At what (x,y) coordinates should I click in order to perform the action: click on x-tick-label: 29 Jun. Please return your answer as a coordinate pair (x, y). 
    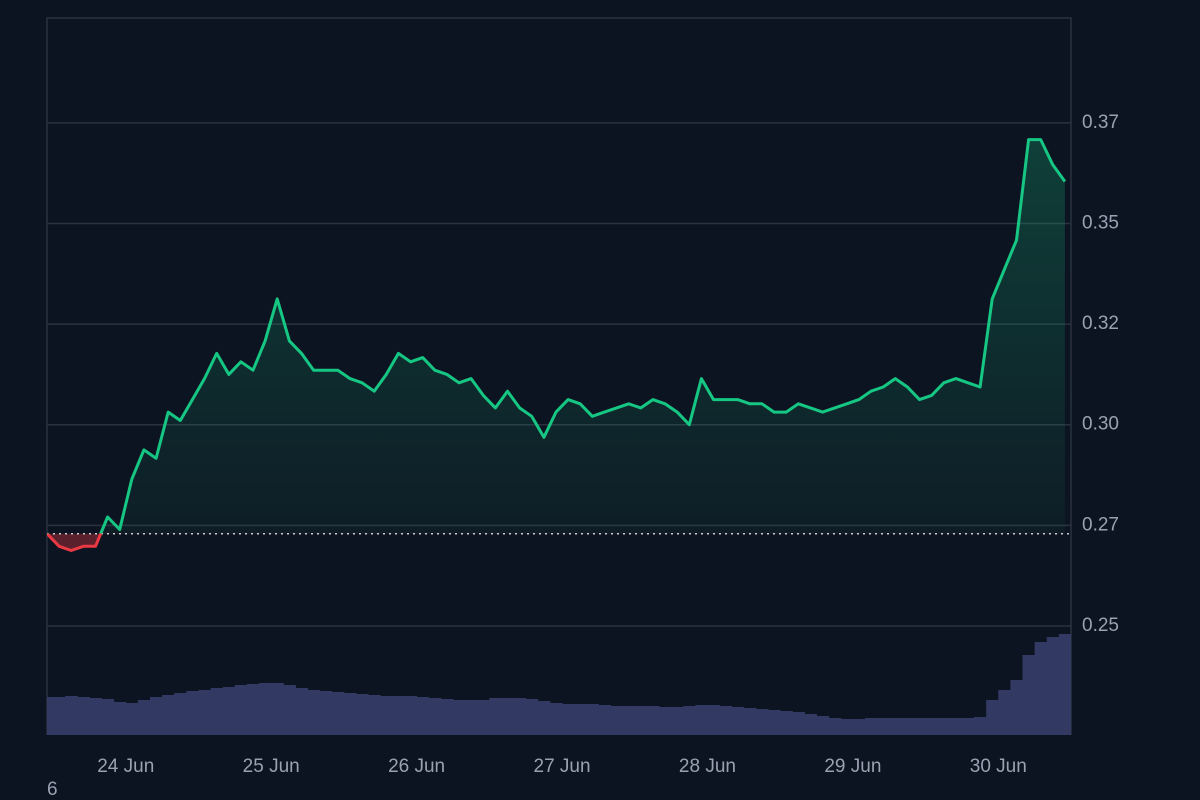
    Looking at the image, I should click on (852, 766).